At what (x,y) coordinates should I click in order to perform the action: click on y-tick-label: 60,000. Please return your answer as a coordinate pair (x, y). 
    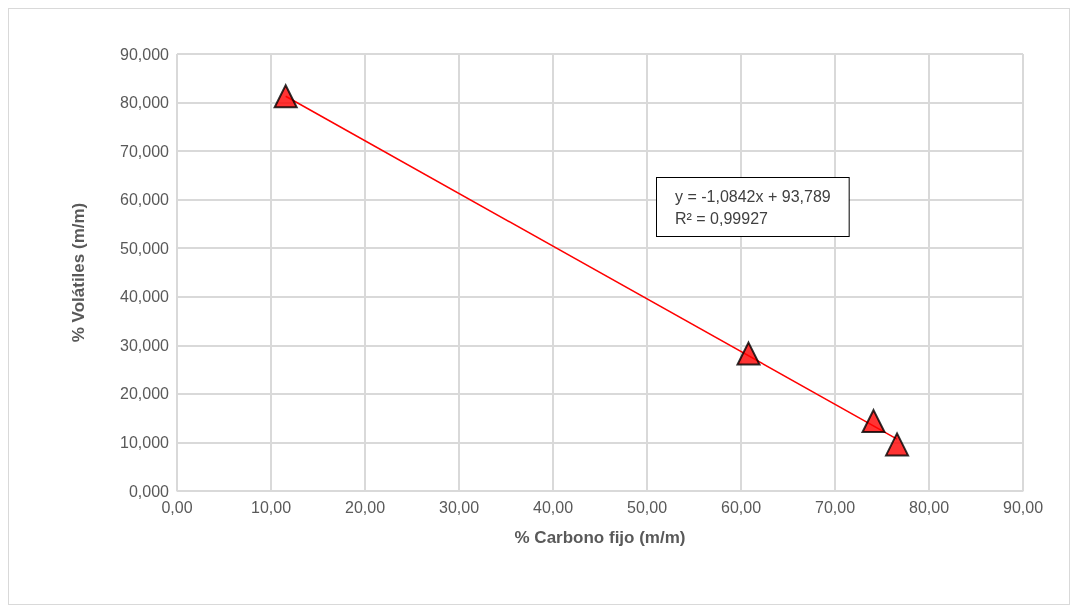
    Looking at the image, I should click on (145, 200).